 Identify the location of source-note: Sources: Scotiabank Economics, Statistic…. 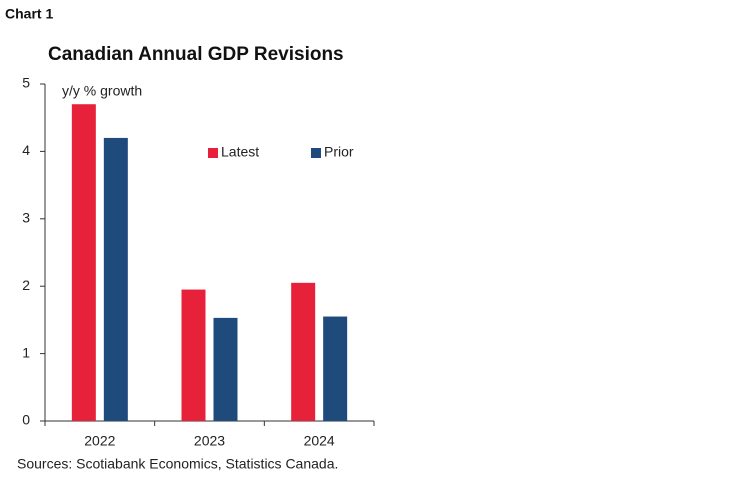
(177, 464).